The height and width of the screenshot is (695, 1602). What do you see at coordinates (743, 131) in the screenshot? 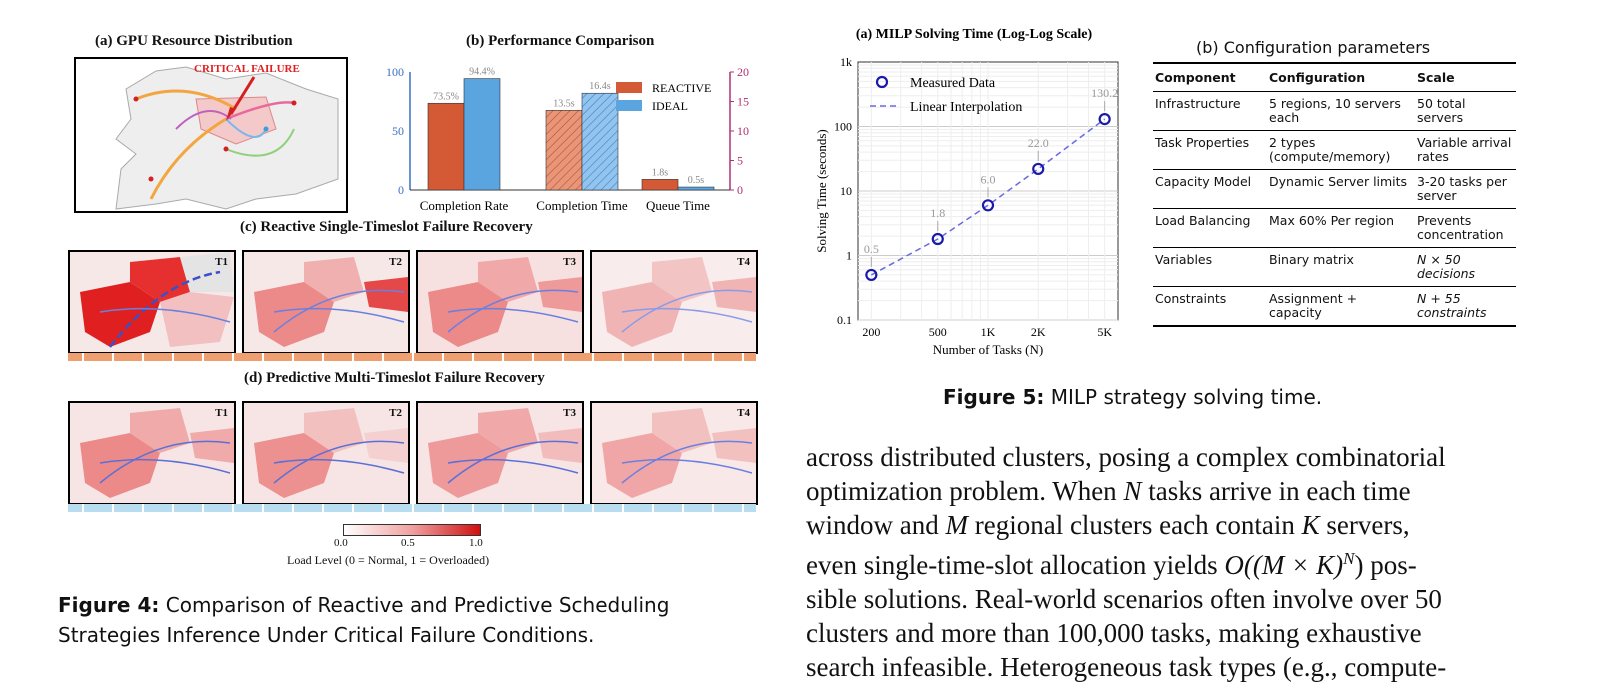
I see `right-tick-label: 10` at bounding box center [743, 131].